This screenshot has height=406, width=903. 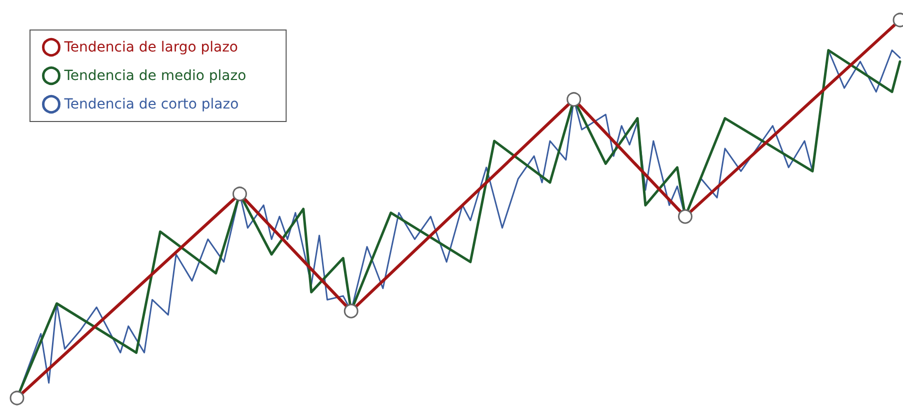 I want to click on legend-label: Tendencia de largo plazo, so click(x=150, y=47).